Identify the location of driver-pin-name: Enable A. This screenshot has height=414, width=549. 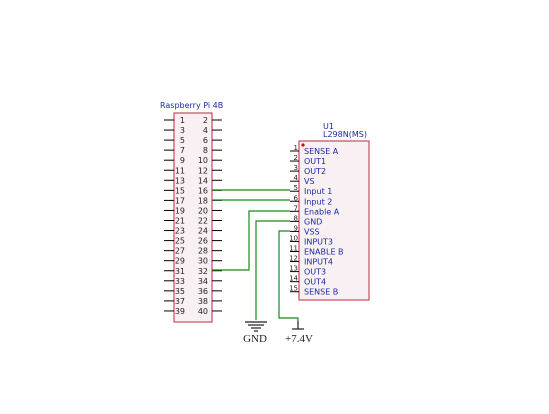
(322, 211).